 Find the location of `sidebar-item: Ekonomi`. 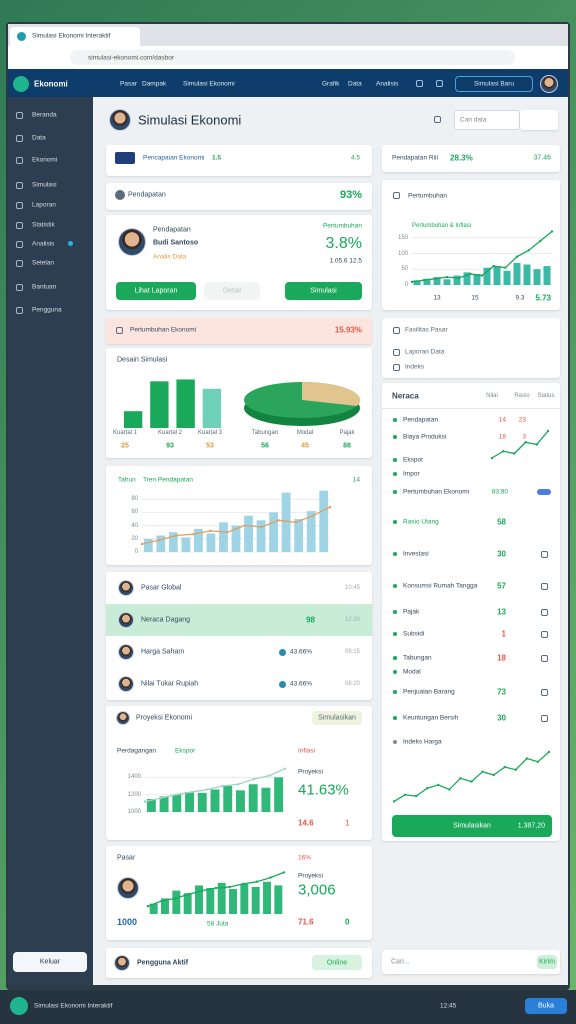

sidebar-item: Ekonomi is located at coordinates (45, 160).